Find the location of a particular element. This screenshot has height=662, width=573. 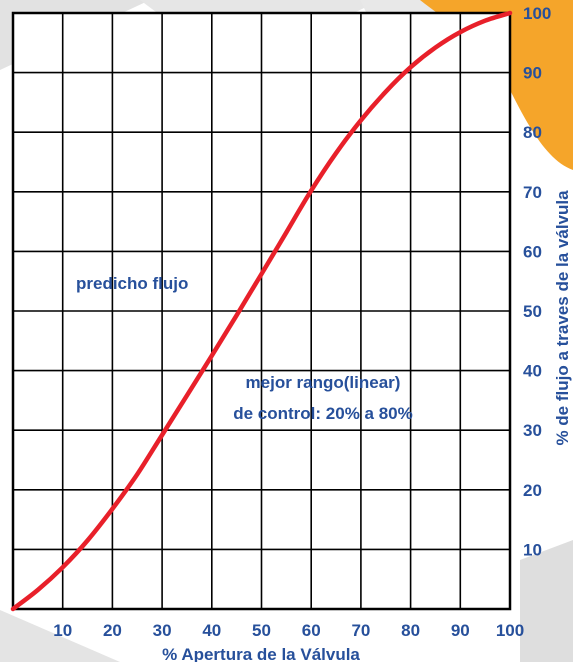

x-tick-label: 80 is located at coordinates (410, 630).